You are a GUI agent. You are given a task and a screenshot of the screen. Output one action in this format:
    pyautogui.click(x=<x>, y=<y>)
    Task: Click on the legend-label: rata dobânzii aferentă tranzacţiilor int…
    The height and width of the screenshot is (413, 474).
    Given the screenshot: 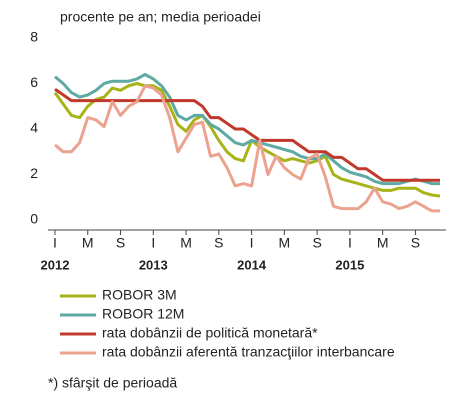 What is the action you would take?
    pyautogui.click(x=248, y=352)
    